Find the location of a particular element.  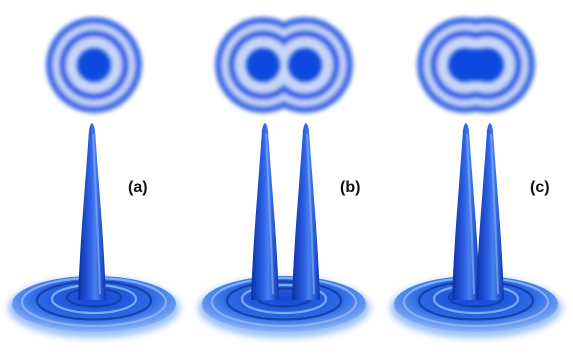

ring-pattern-c is located at coordinates (476, 65).